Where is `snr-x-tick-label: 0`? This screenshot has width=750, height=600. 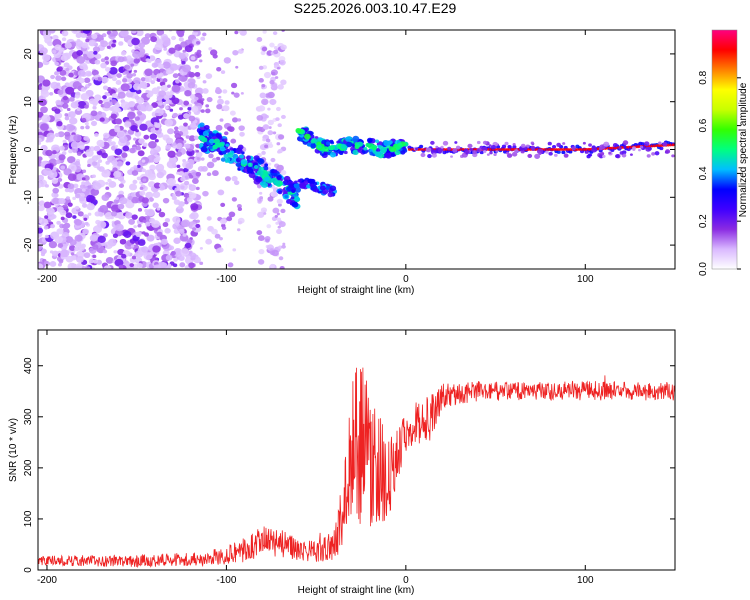
snr-x-tick-label: 0 is located at coordinates (406, 580).